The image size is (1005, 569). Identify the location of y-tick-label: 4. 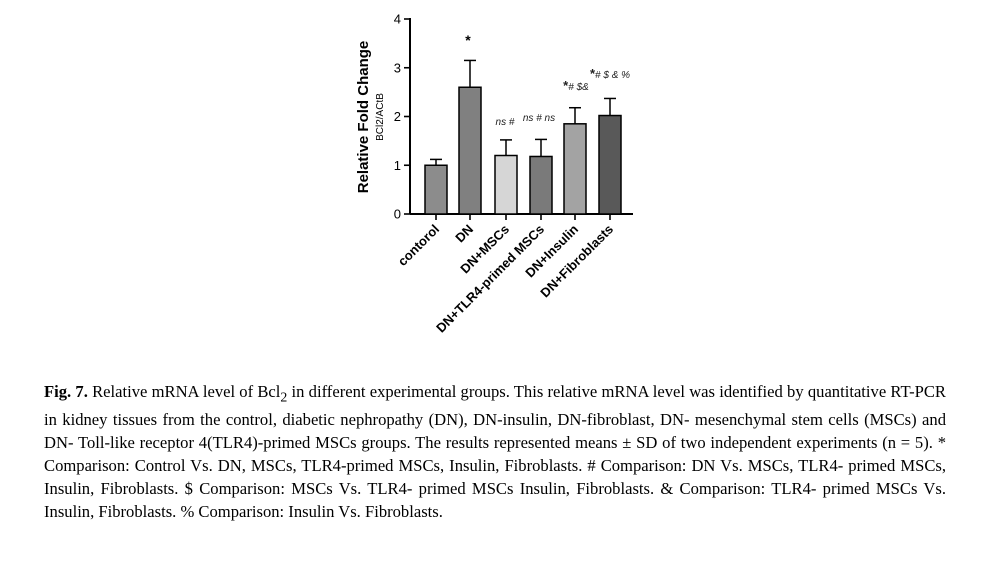
(397, 19).